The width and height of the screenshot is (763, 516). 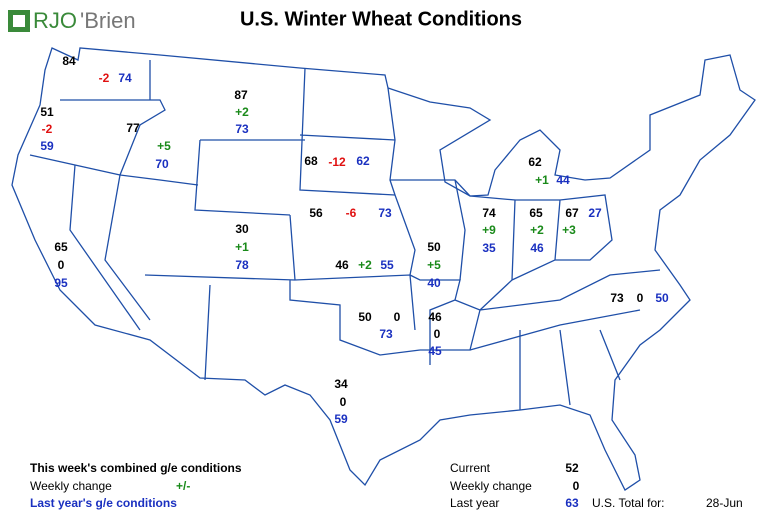 I want to click on state-last-year: 95, so click(x=61, y=283).